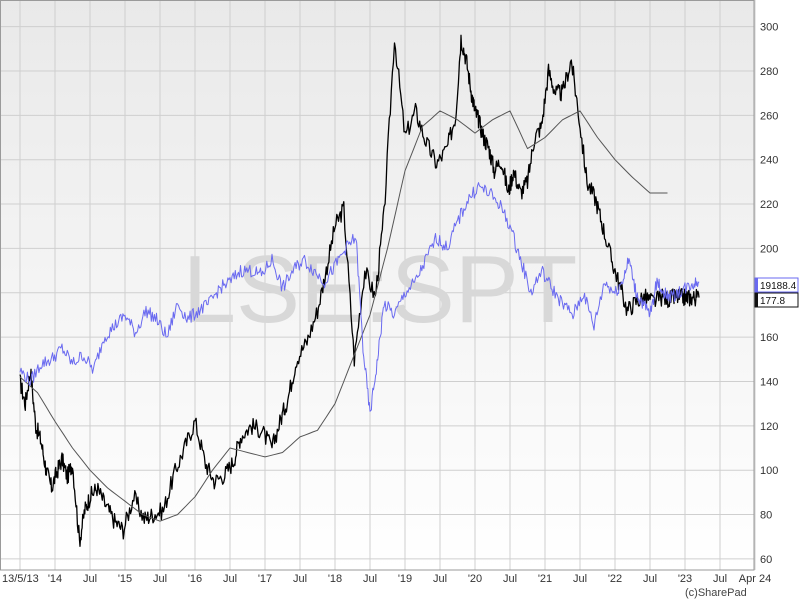  I want to click on y-tick-label: 200, so click(769, 249).